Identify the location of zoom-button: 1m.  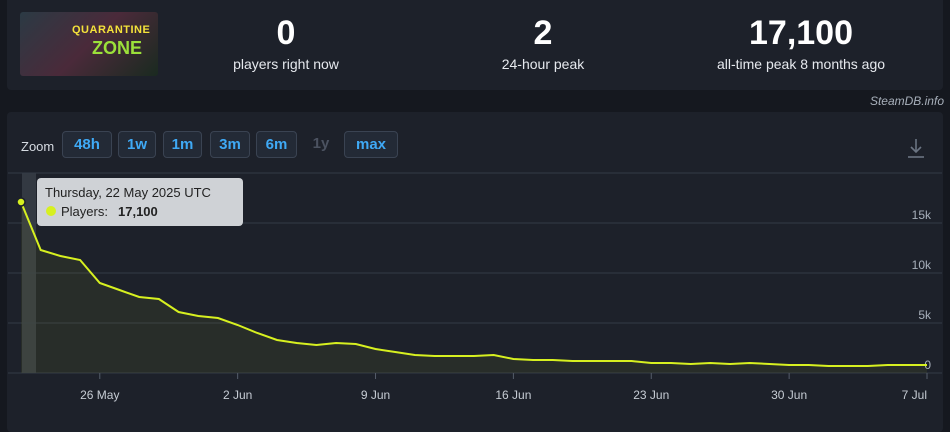
(182, 144).